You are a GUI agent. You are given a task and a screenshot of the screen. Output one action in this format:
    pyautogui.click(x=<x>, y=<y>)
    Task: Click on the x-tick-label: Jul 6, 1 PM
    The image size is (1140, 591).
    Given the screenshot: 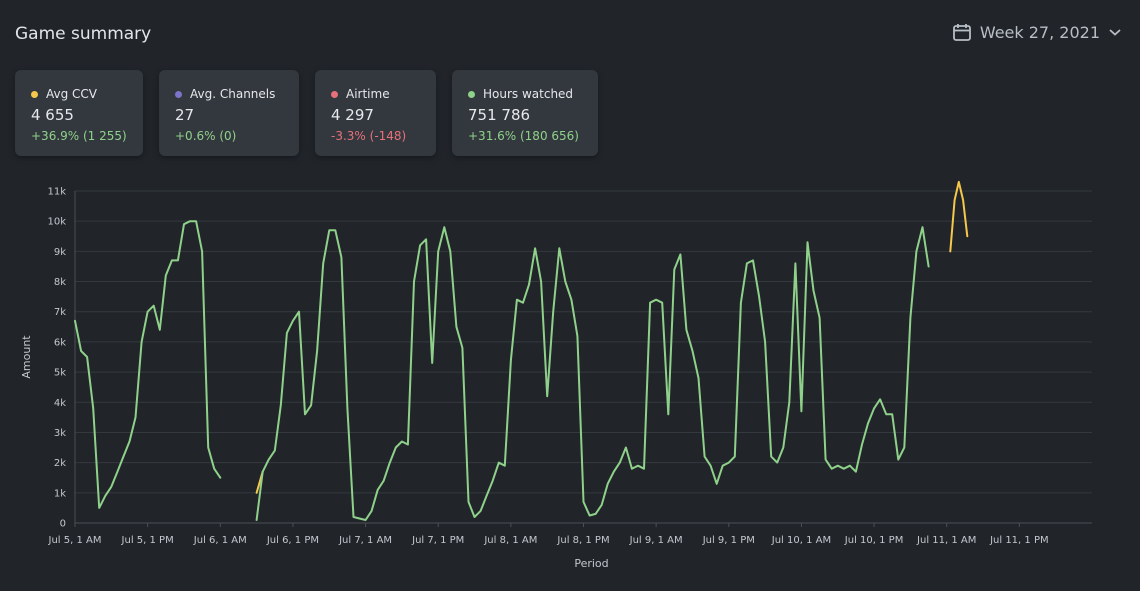 What is the action you would take?
    pyautogui.click(x=292, y=540)
    